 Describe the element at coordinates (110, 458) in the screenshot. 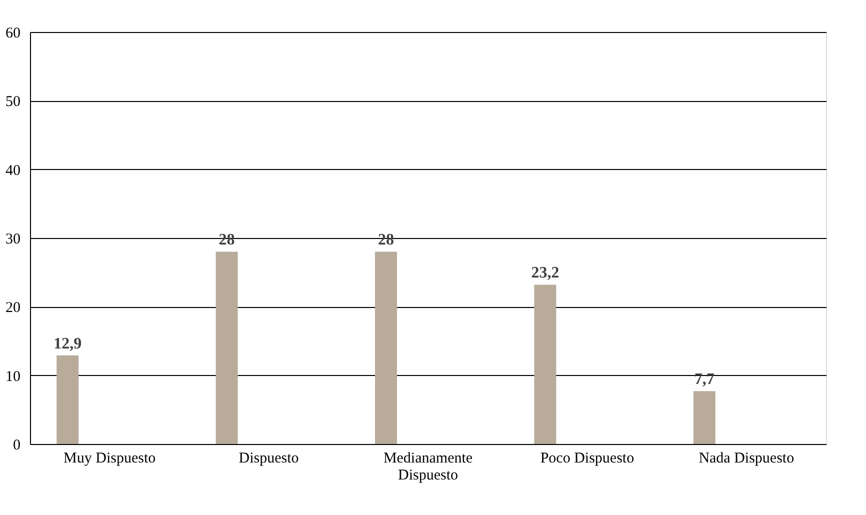

I see `x-tick-label: Muy Dispuesto` at that location.